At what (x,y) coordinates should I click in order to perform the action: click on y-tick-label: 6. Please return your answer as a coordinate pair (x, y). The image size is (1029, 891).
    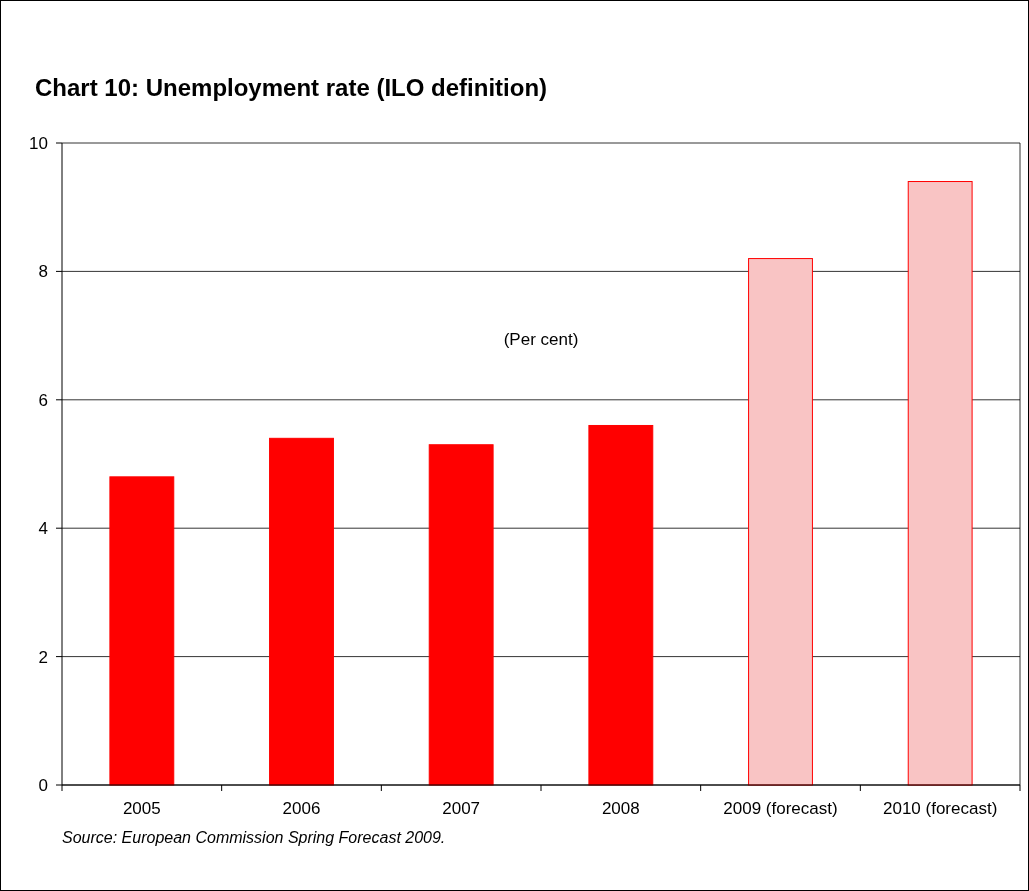
    Looking at the image, I should click on (43, 400).